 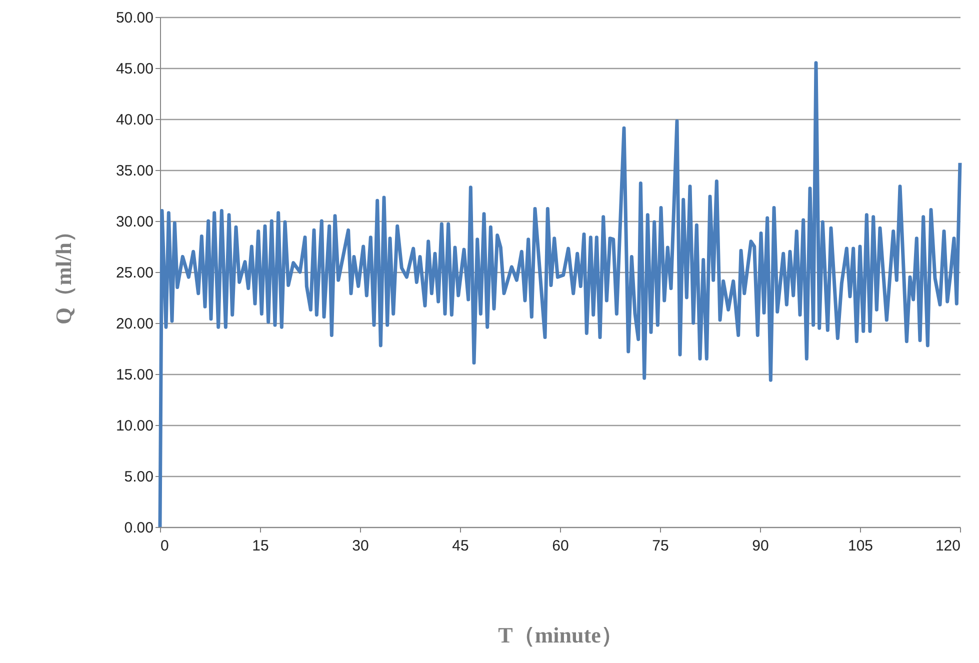 I want to click on x-tick-label: 90, so click(x=760, y=546).